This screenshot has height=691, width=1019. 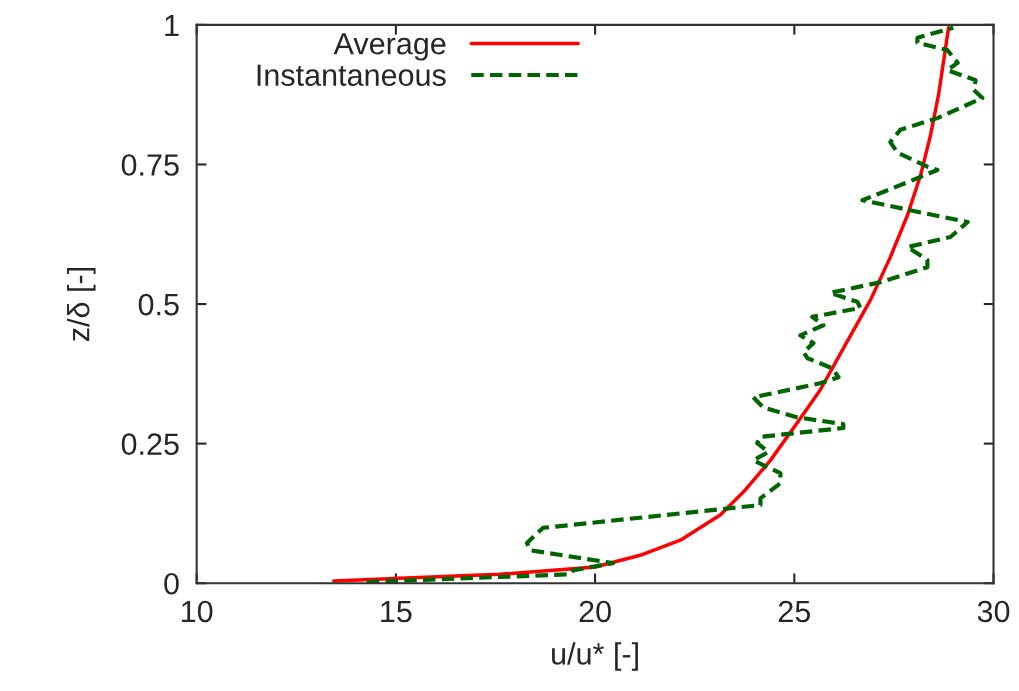 What do you see at coordinates (158, 304) in the screenshot?
I see `y-tick-label: 0.5` at bounding box center [158, 304].